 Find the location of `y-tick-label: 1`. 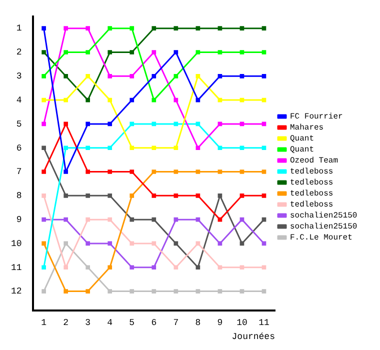

y-tick-label: 1 is located at coordinates (19, 29).